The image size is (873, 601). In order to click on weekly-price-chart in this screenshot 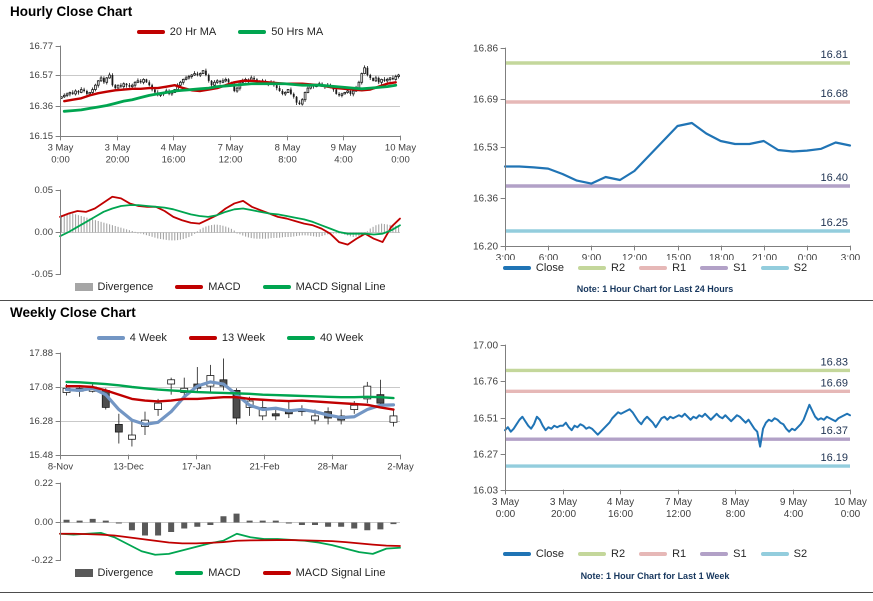, I will do `click(215, 408)`.